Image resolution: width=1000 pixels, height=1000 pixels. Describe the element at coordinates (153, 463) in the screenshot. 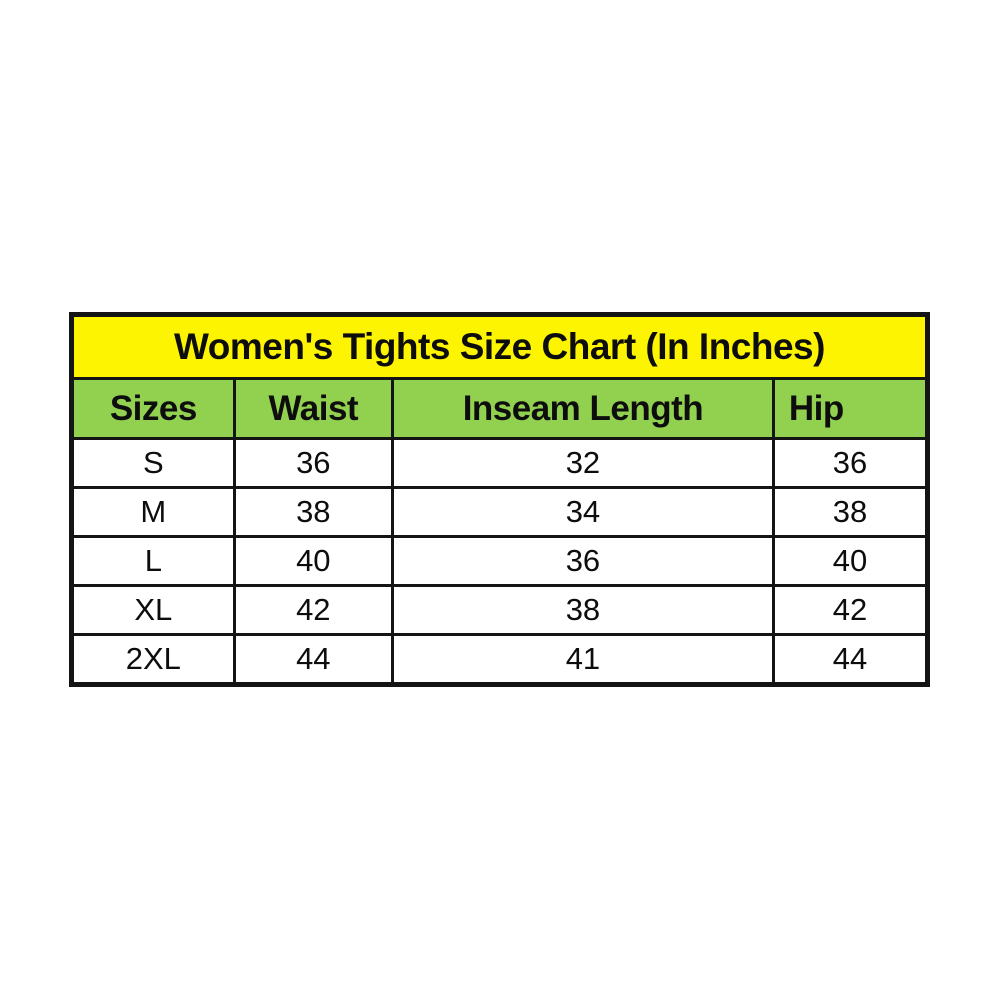

I see `table-cell: S` at that location.